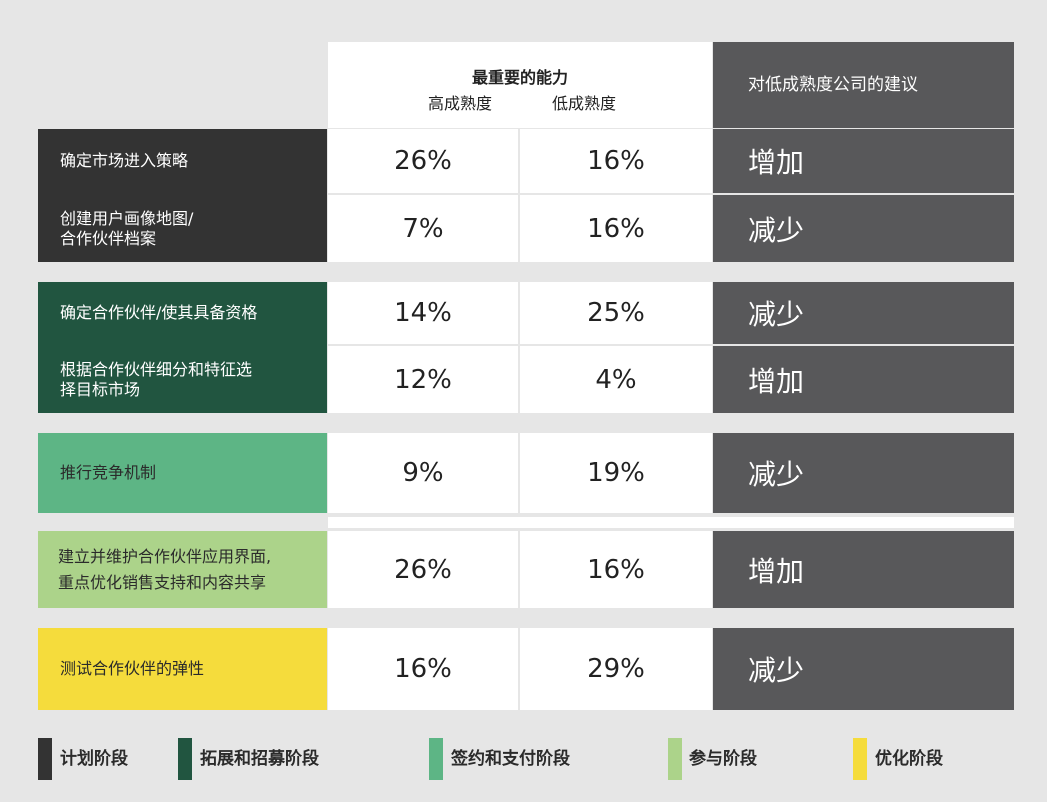 Image resolution: width=1047 pixels, height=802 pixels. Describe the element at coordinates (423, 379) in the screenshot. I see `value-high: 12%` at that location.